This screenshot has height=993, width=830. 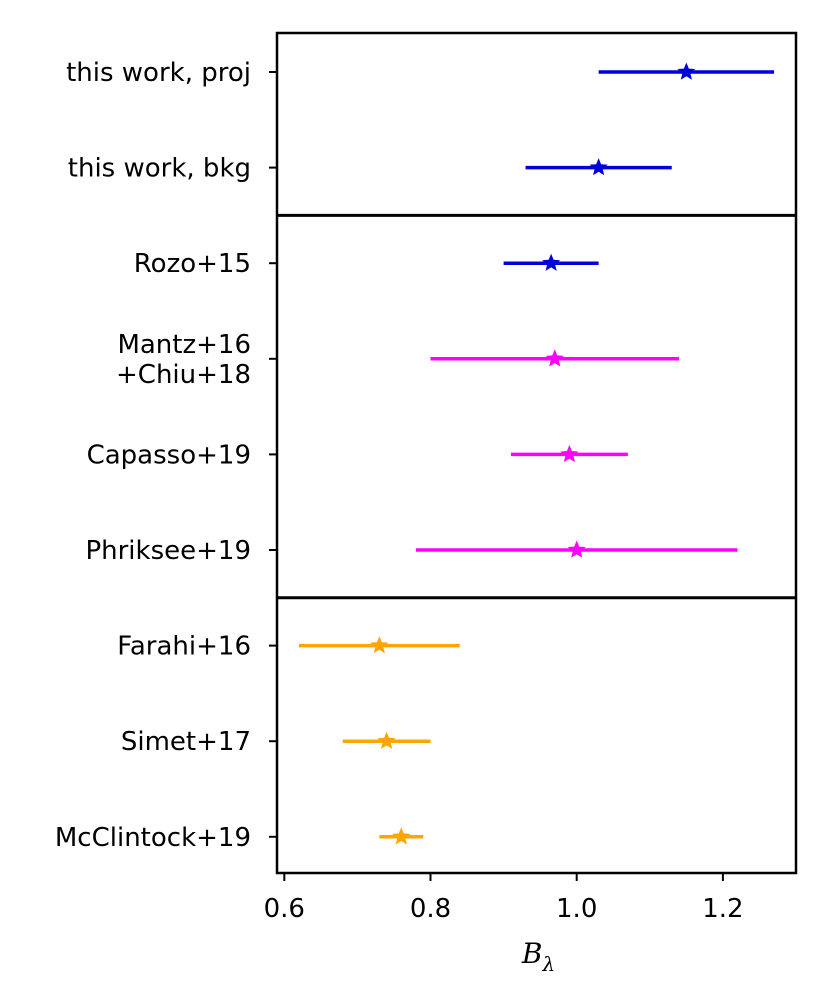 What do you see at coordinates (548, 964) in the screenshot?
I see `x-axis-label-subscript: λ` at bounding box center [548, 964].